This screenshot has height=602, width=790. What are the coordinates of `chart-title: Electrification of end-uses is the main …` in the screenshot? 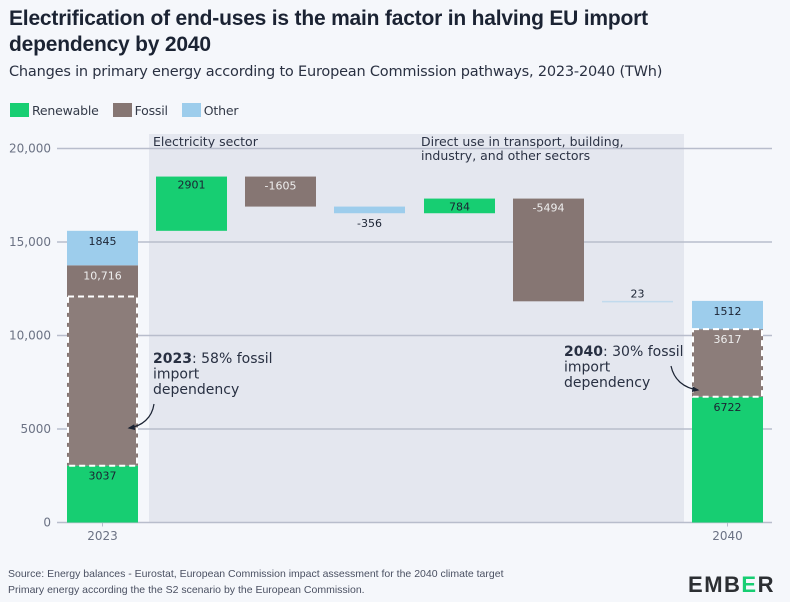 It's located at (328, 31).